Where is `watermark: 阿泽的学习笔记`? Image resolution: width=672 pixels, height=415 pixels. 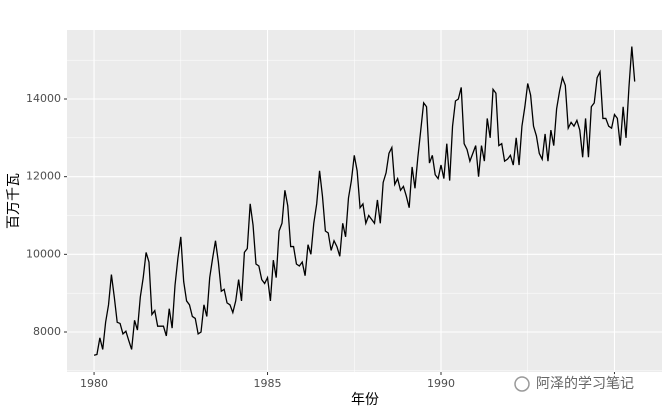 watermark: 阿泽的学习笔记 is located at coordinates (585, 384).